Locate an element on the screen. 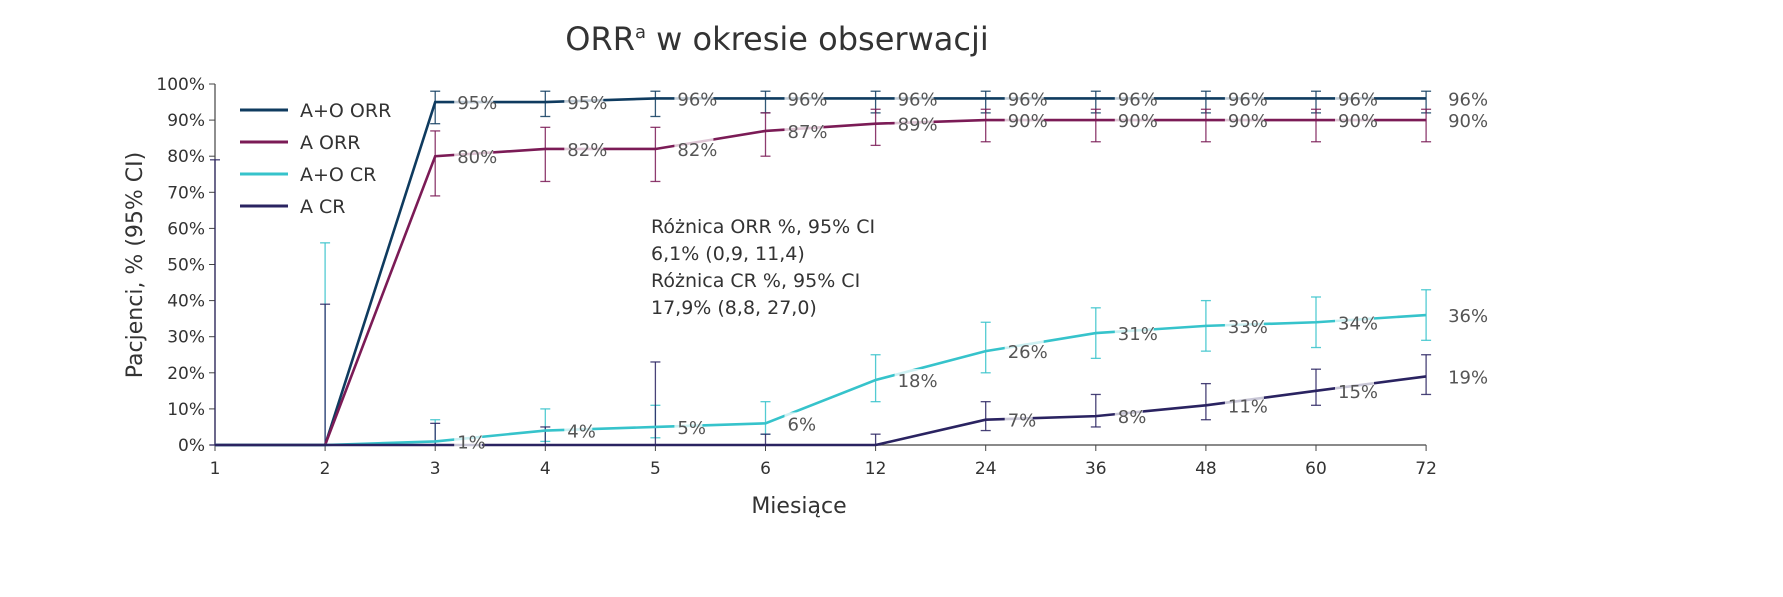  y-tick-label: 20% is located at coordinates (186, 374).